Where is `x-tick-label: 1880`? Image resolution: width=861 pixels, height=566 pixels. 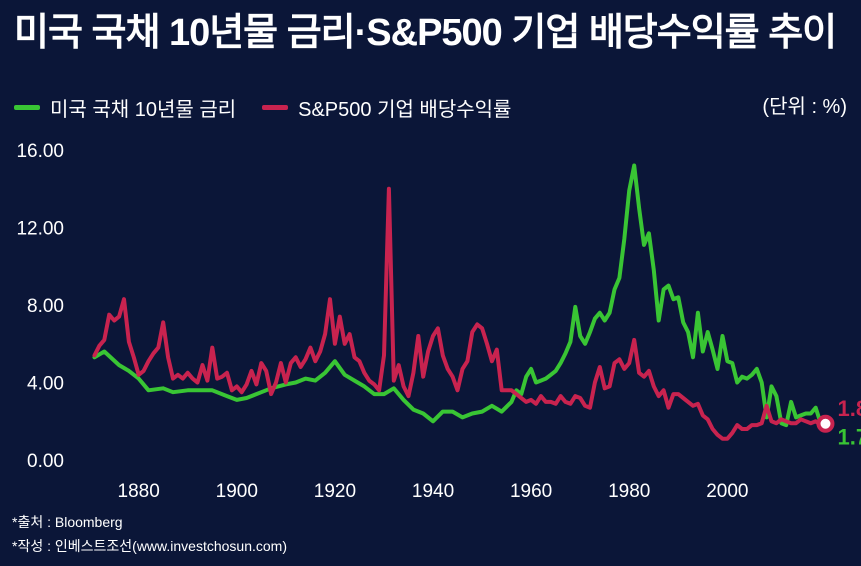
x-tick-label: 1880 is located at coordinates (139, 491).